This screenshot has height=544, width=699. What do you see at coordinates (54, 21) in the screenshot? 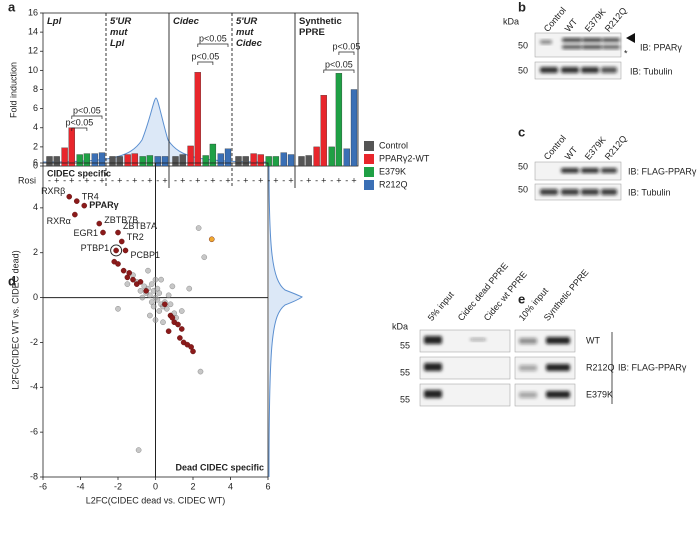
I see `group-label: Lpl` at bounding box center [54, 21].